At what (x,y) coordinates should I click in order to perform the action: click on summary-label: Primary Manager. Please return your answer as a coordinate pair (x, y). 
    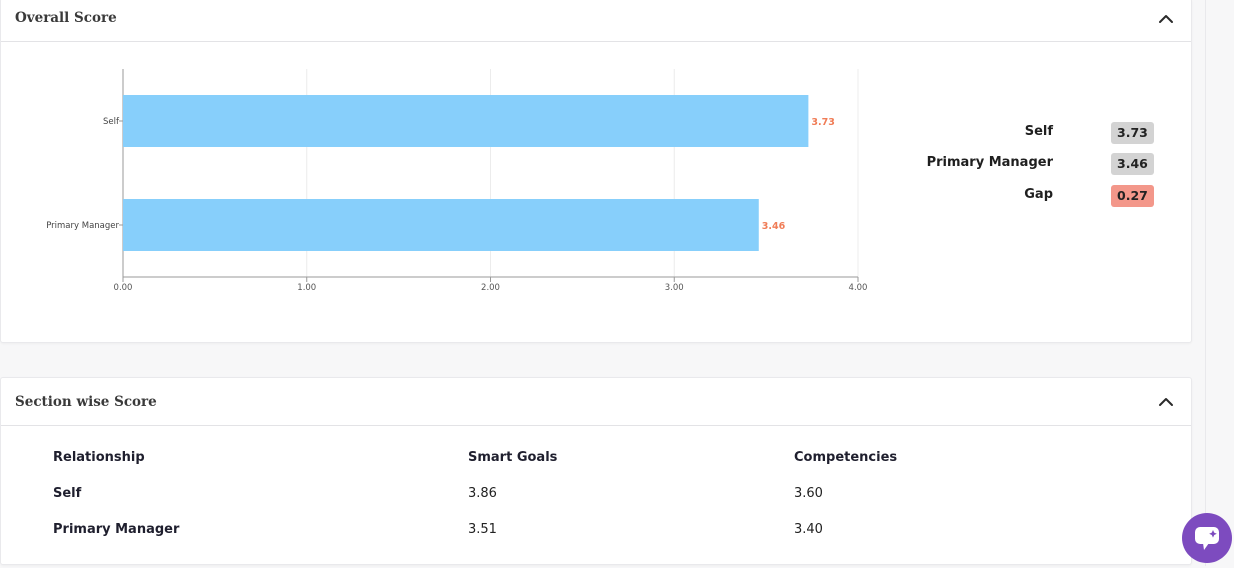
    Looking at the image, I should click on (989, 162).